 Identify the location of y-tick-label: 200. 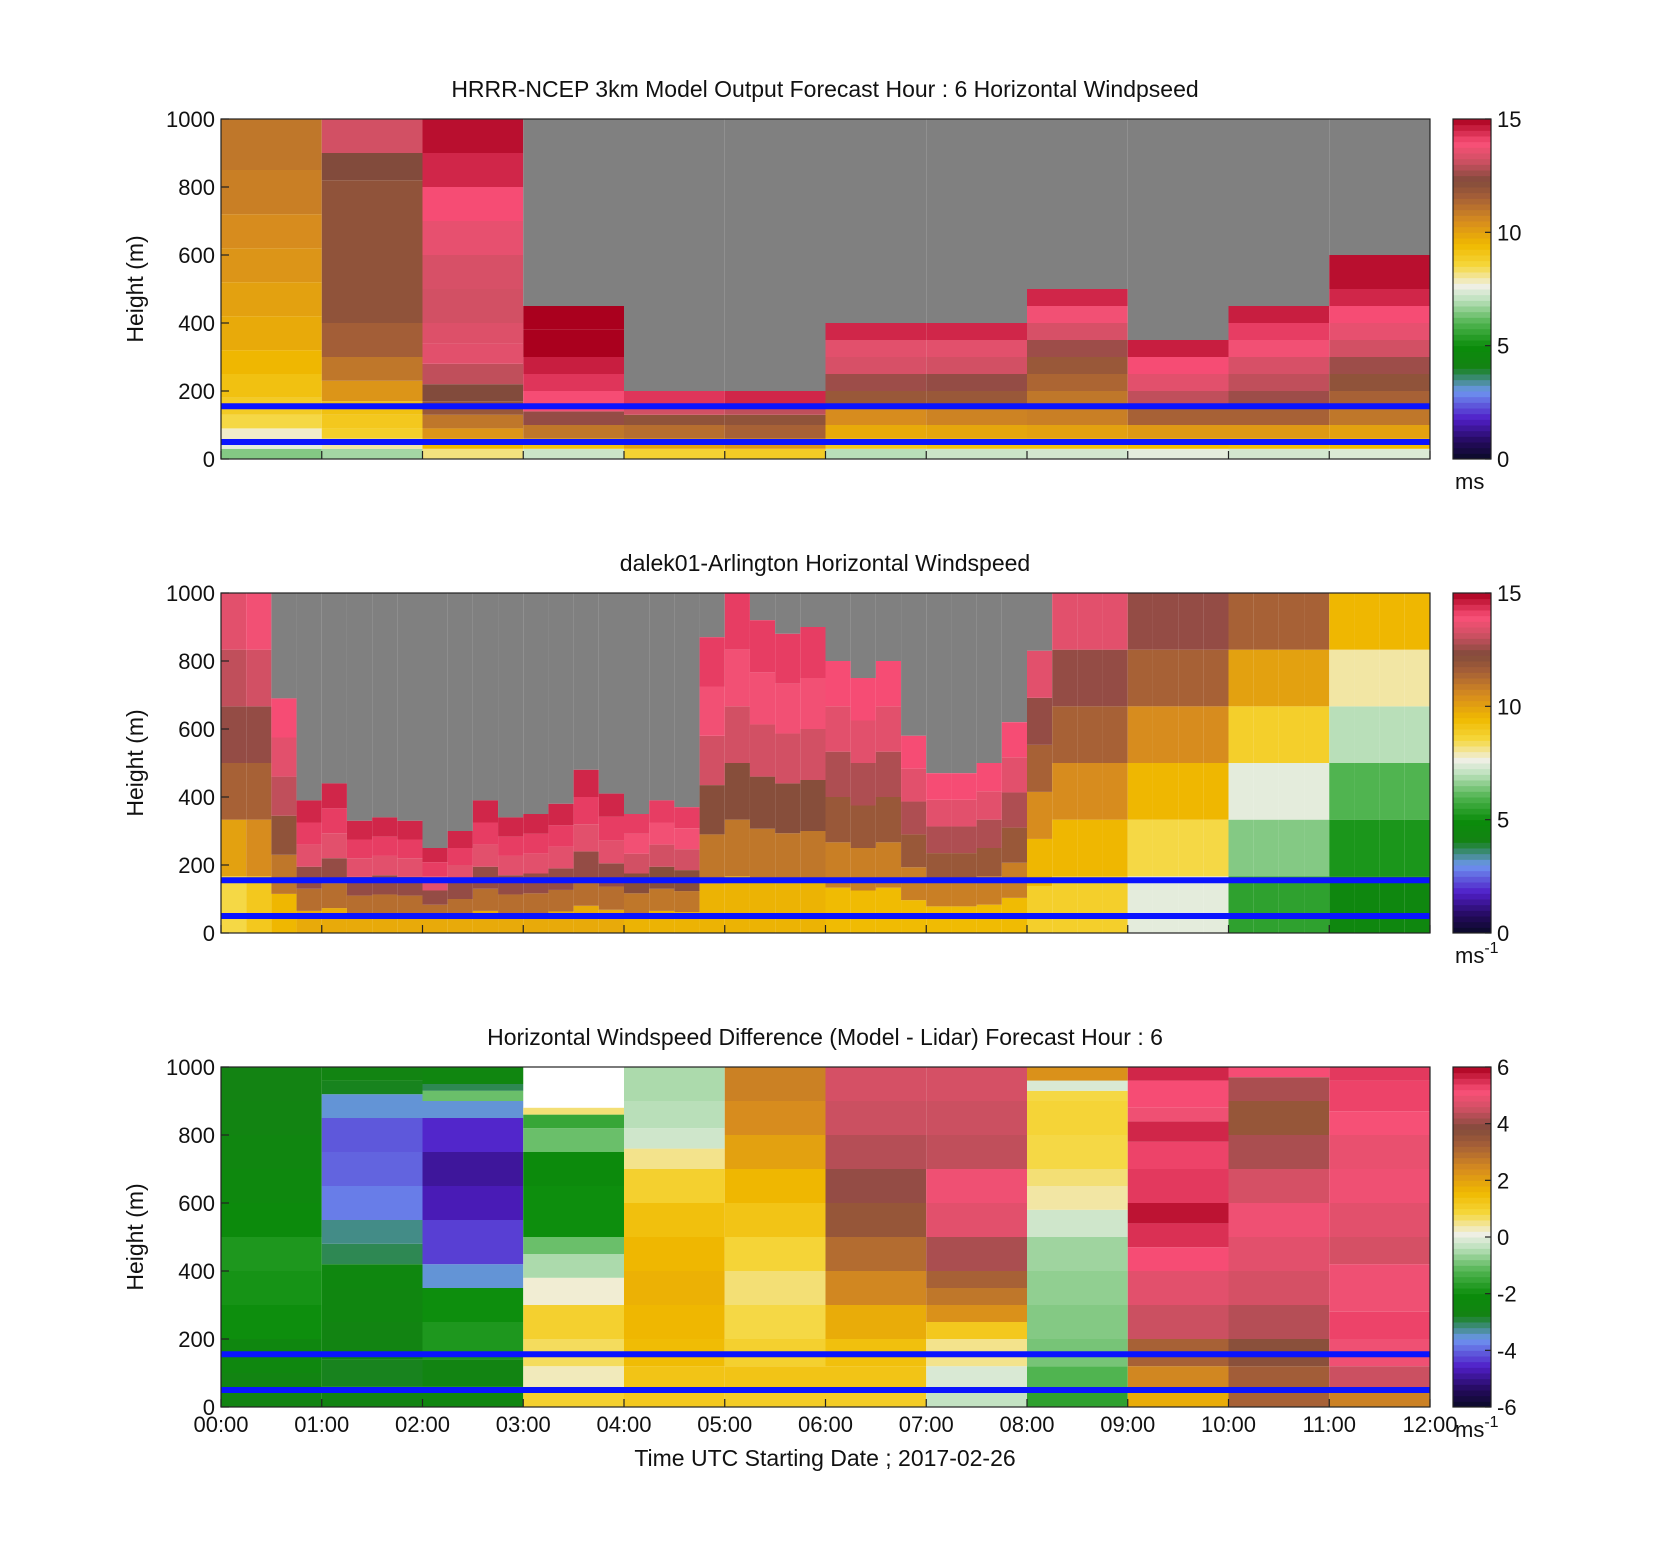
(196, 1339).